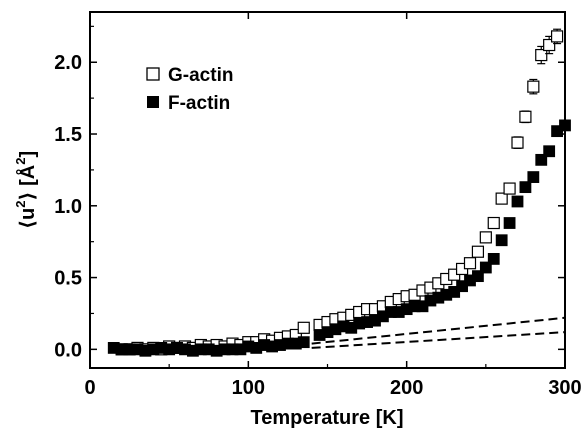  I want to click on legend-label-g-actin: G-actin, so click(200, 75).